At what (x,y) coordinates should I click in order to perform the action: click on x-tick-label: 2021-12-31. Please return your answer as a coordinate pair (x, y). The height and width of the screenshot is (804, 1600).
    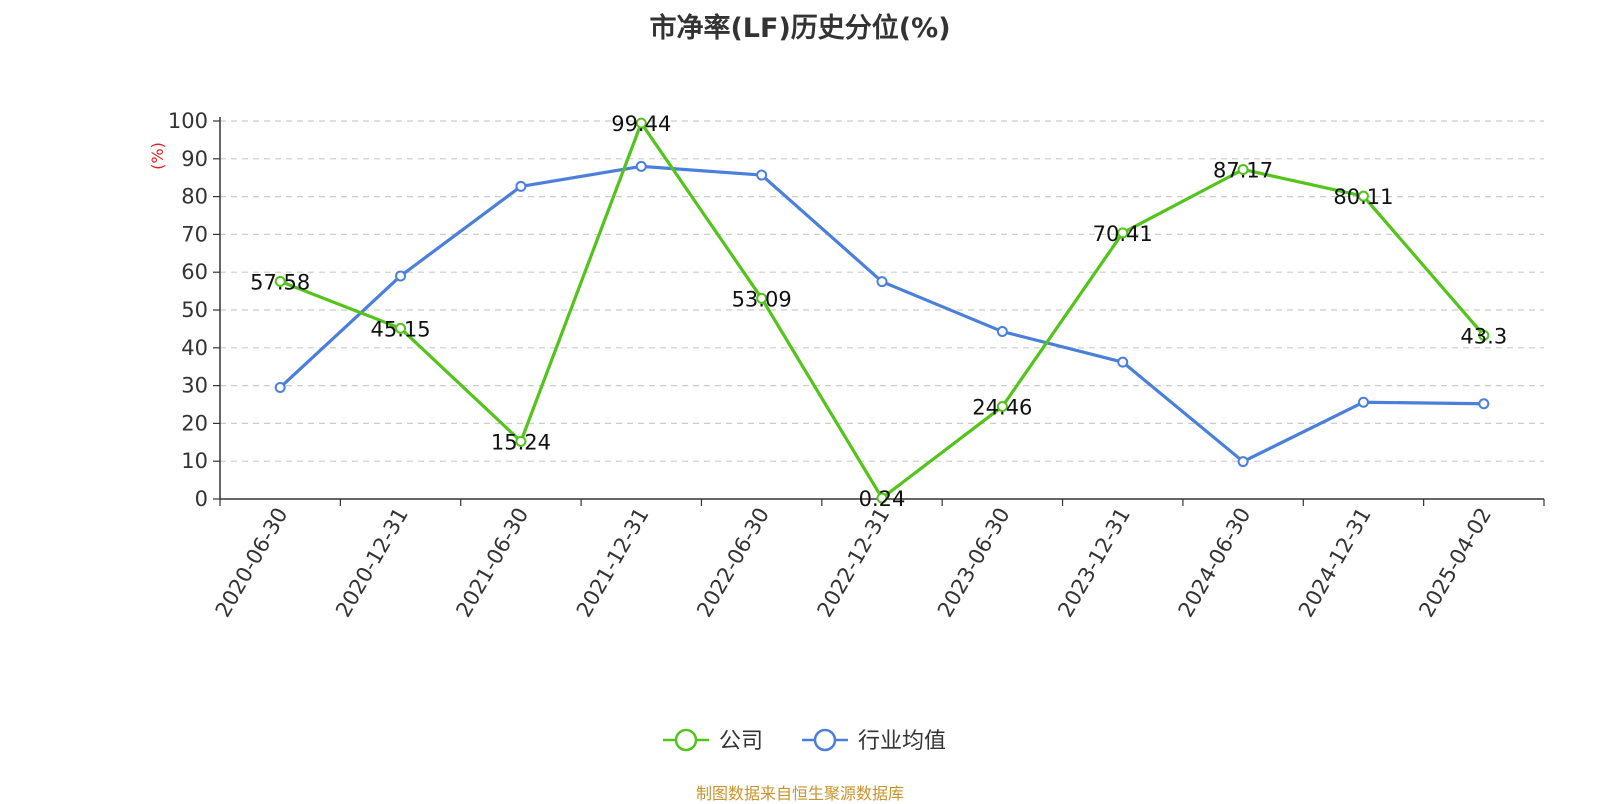
    Looking at the image, I should click on (613, 563).